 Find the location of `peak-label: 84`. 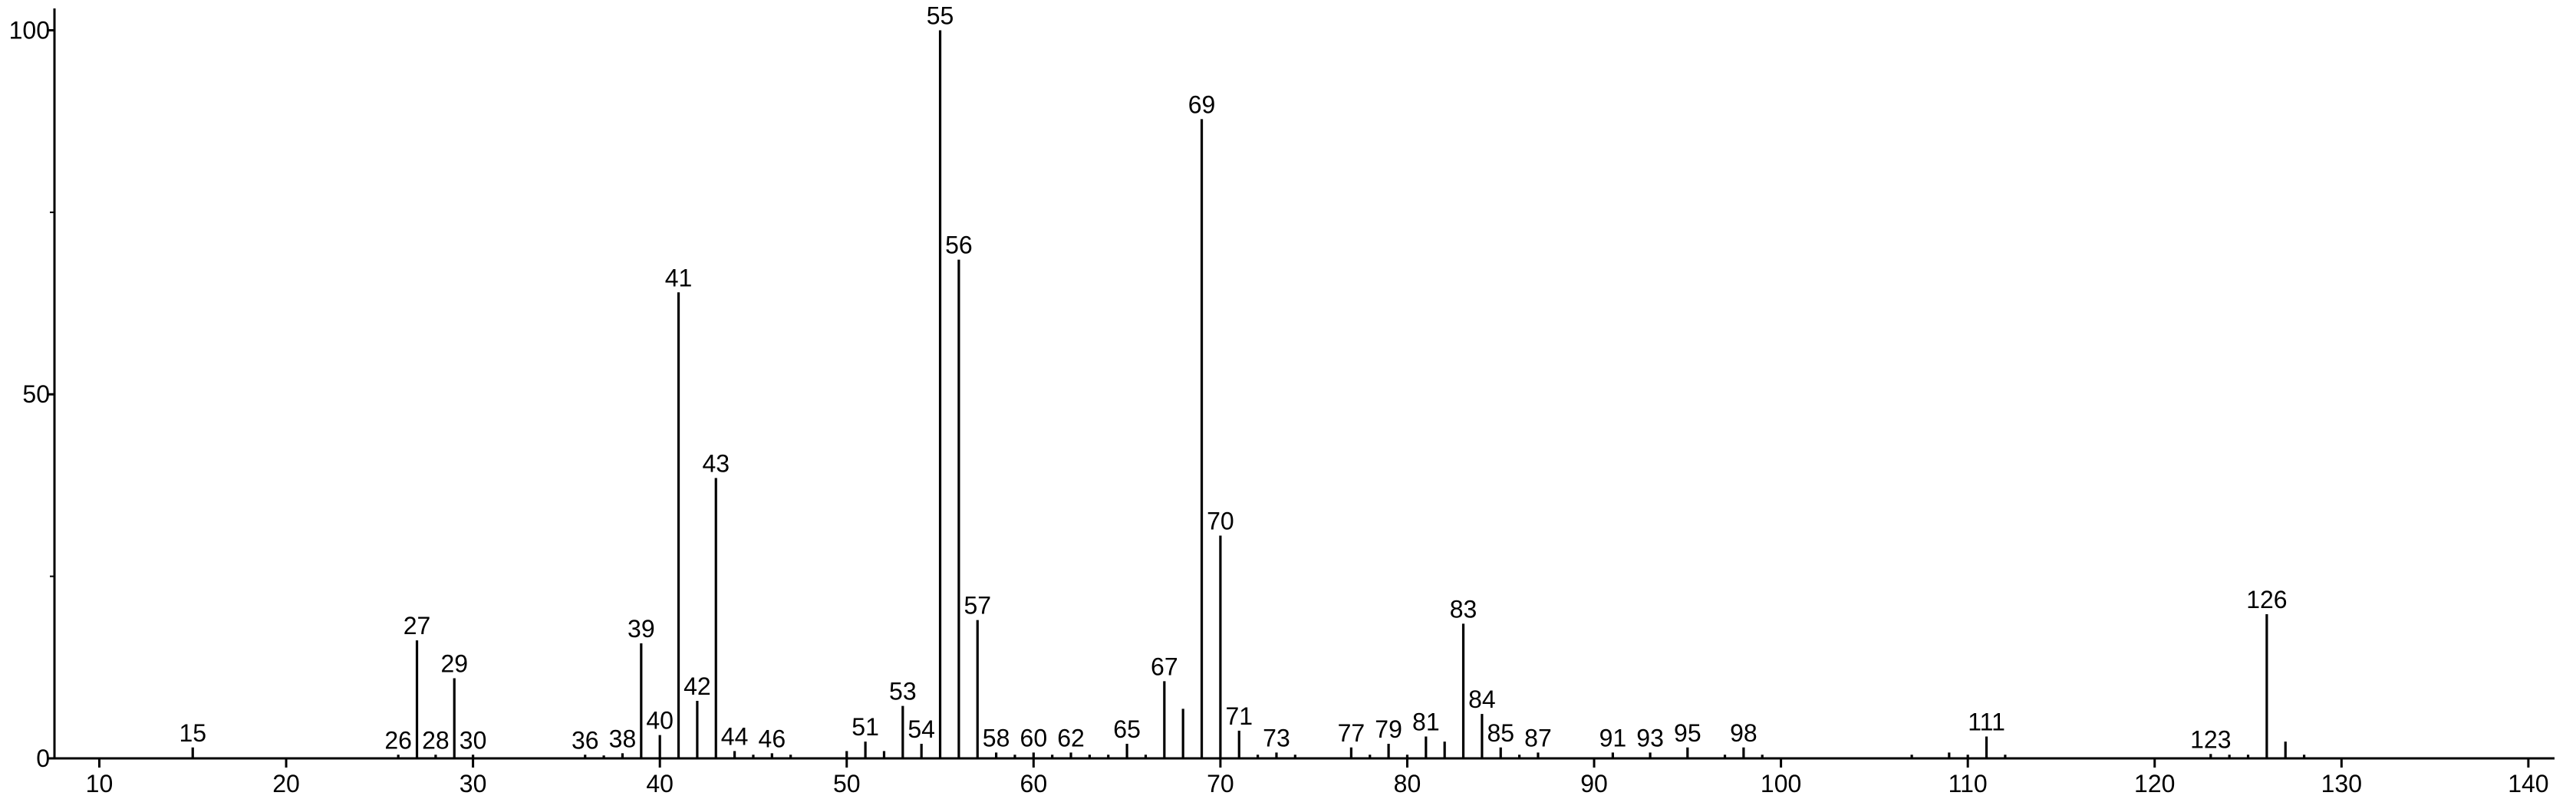

peak-label: 84 is located at coordinates (1482, 699).